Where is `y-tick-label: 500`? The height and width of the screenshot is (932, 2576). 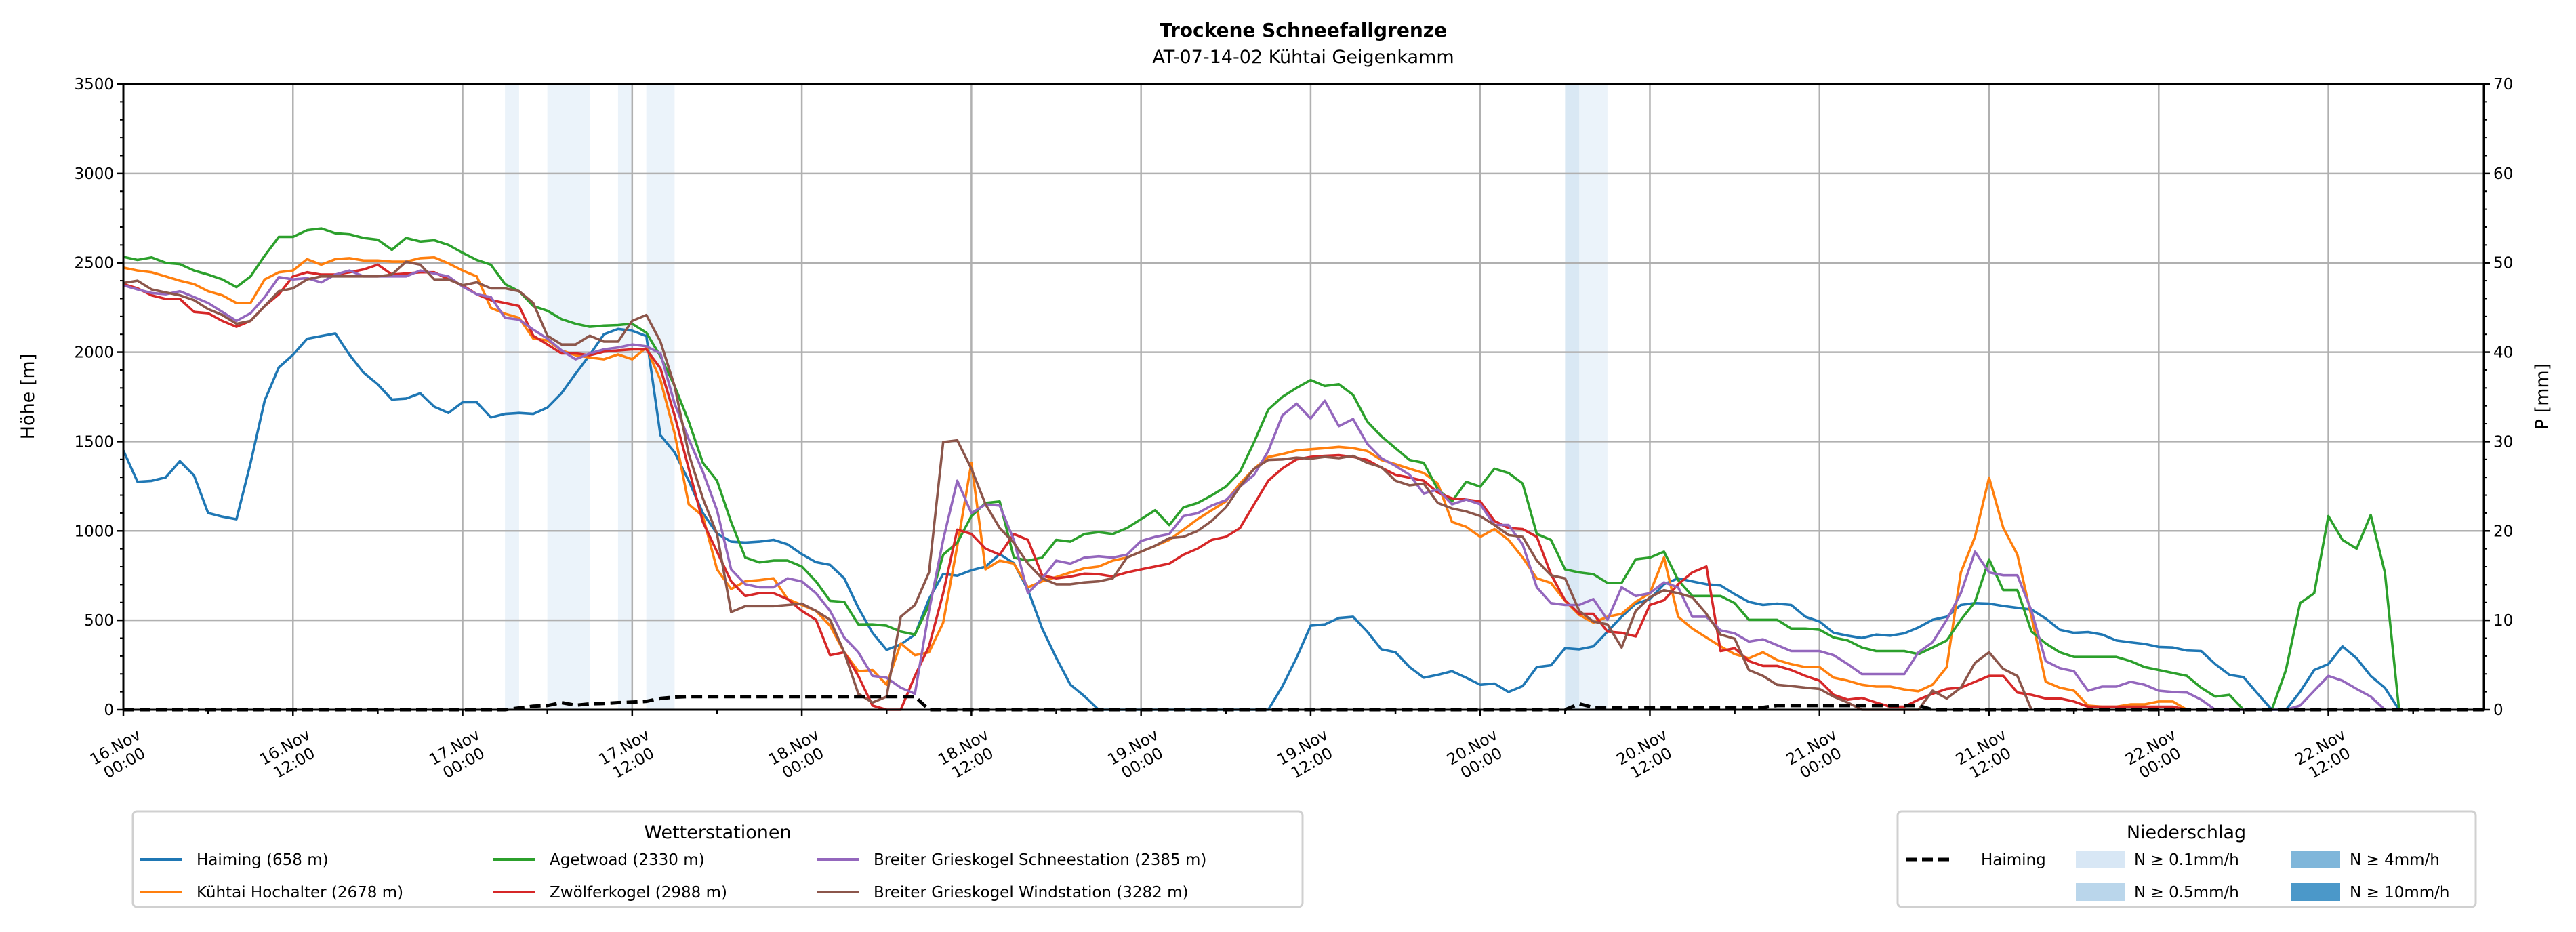 y-tick-label: 500 is located at coordinates (99, 621).